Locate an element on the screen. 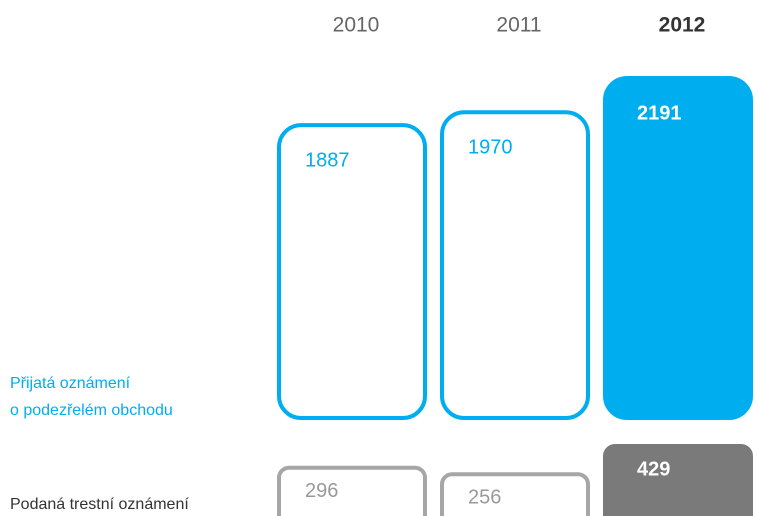  value-label: 296 is located at coordinates (321, 491).